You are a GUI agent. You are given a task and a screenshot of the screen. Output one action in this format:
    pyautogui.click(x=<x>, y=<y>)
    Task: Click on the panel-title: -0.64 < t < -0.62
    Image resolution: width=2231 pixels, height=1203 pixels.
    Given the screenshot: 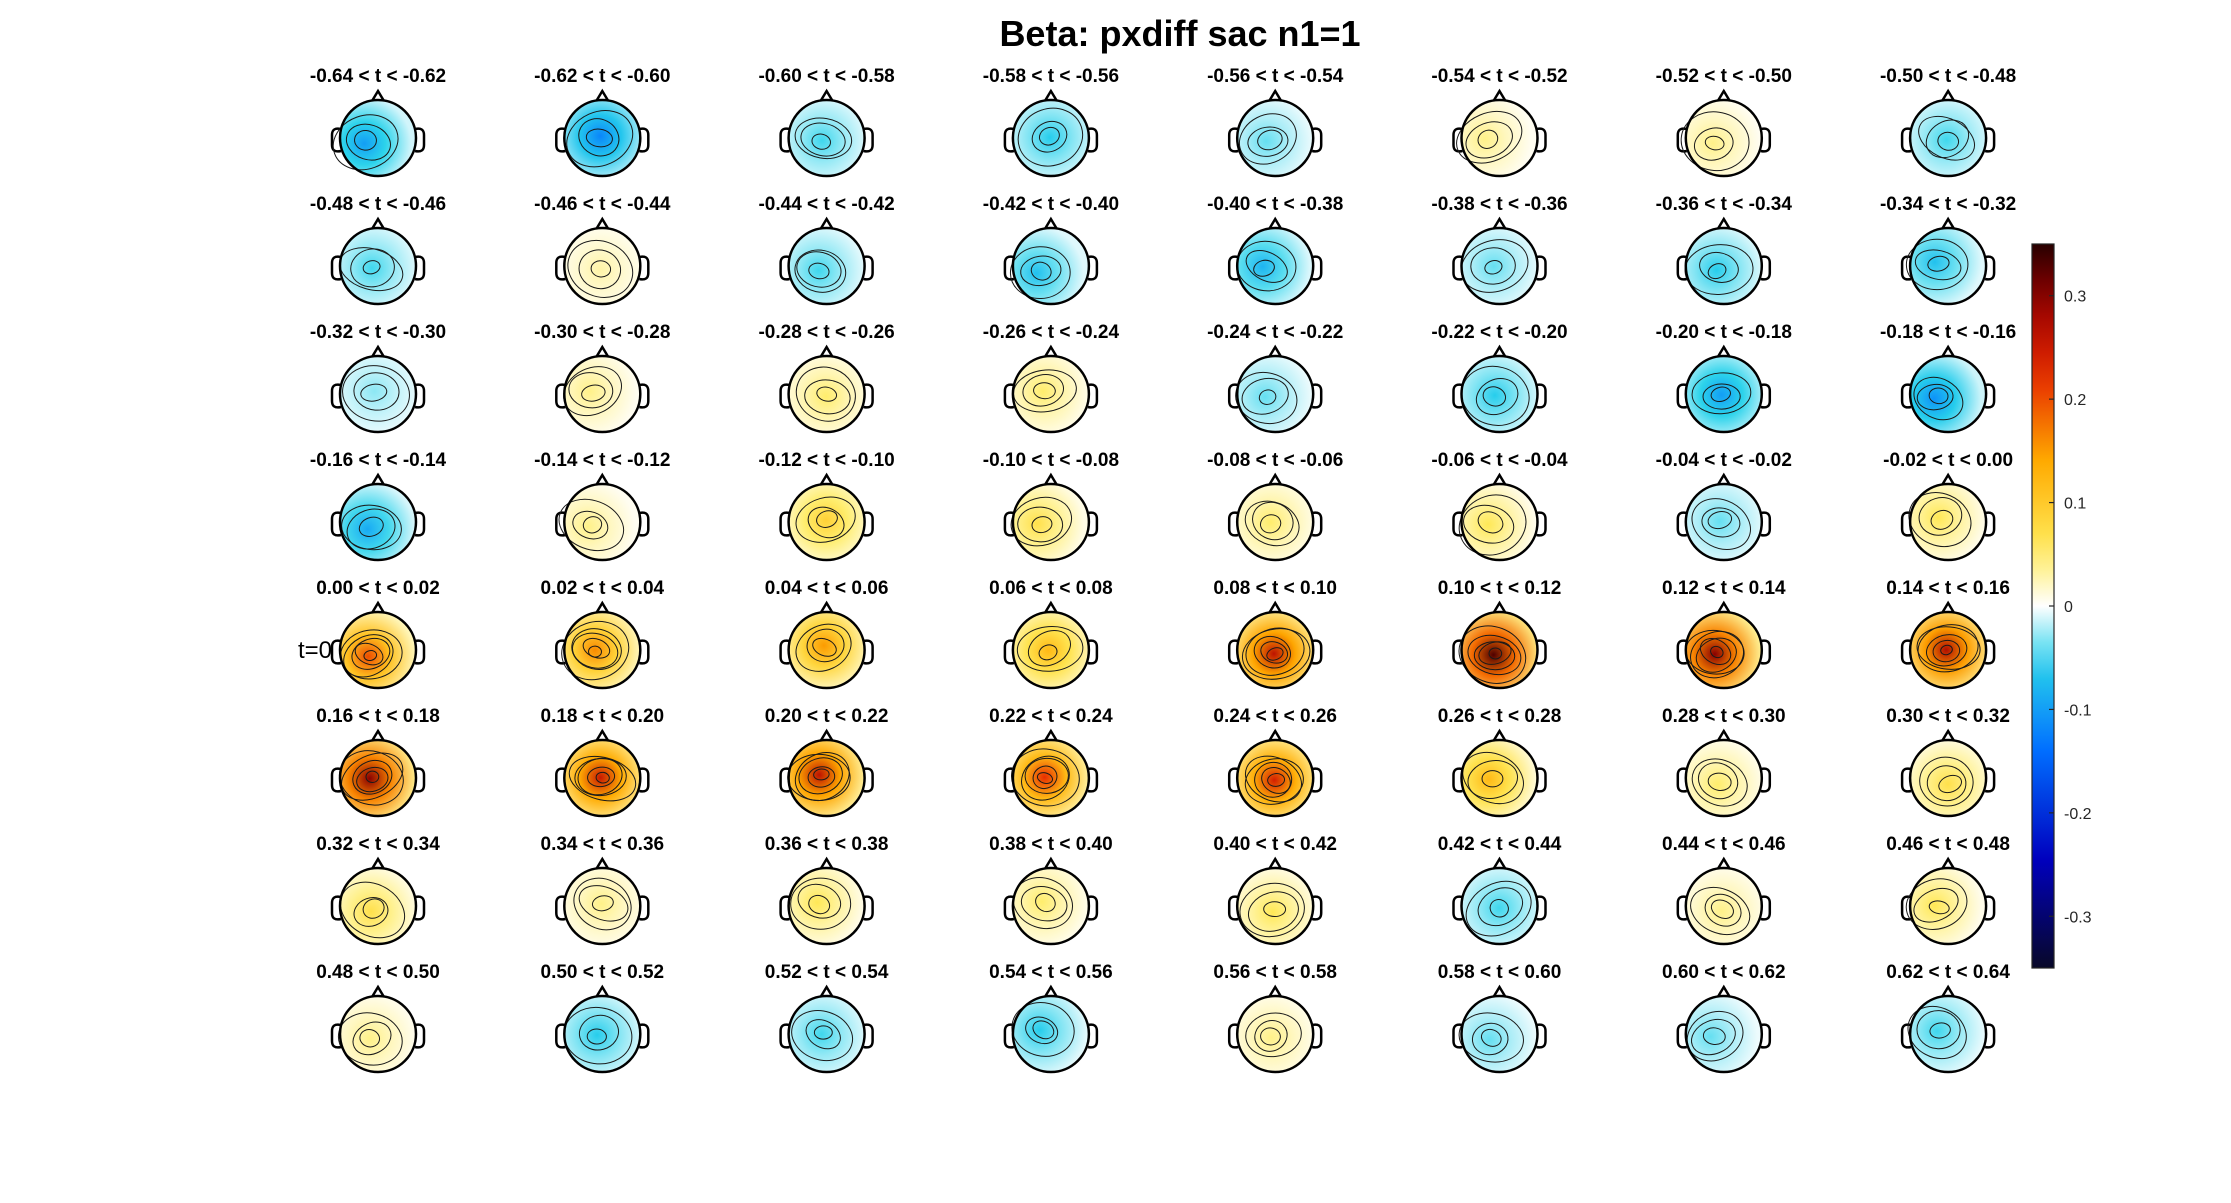 What is the action you would take?
    pyautogui.click(x=378, y=76)
    